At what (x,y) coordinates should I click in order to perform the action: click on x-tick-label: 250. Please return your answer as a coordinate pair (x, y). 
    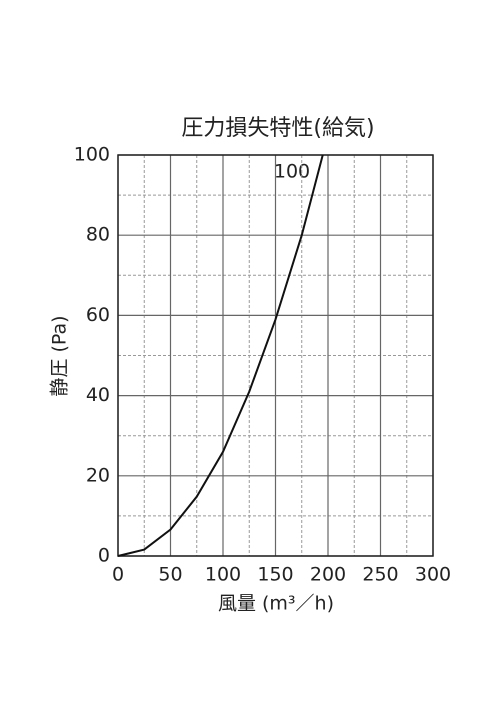
    Looking at the image, I should click on (380, 575).